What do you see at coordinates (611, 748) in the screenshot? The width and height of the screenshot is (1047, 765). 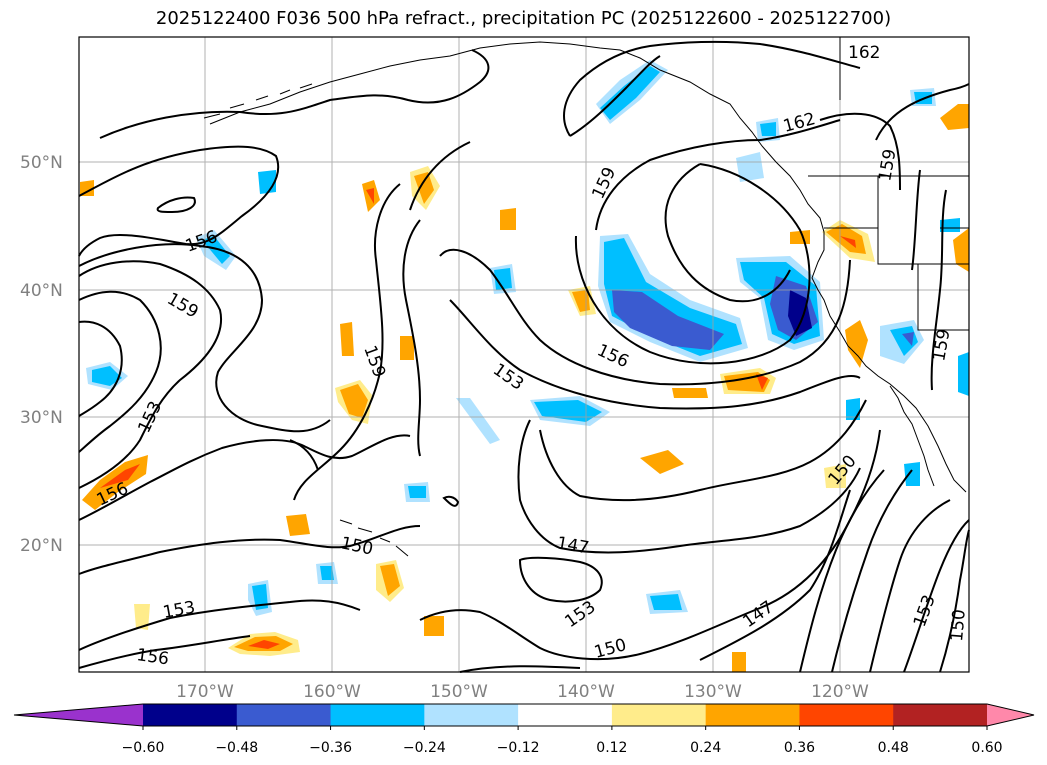 I see `colorbar-tick-label: 0.12` at bounding box center [611, 748].